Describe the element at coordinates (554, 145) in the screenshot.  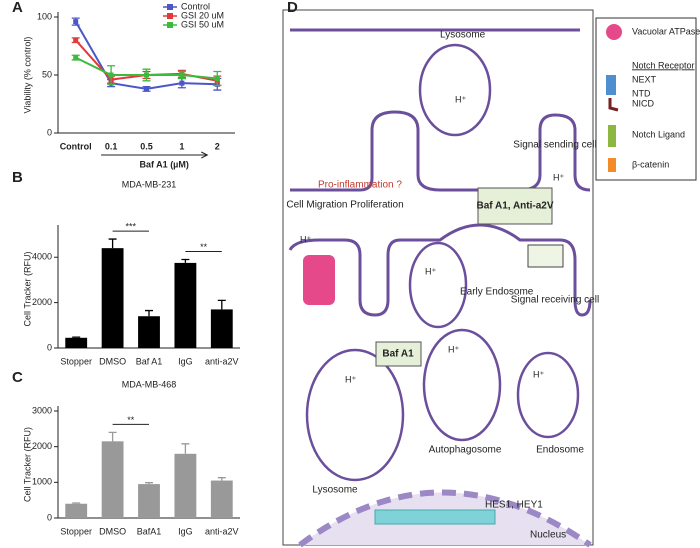
I see `label: Signal sending cell` at that location.